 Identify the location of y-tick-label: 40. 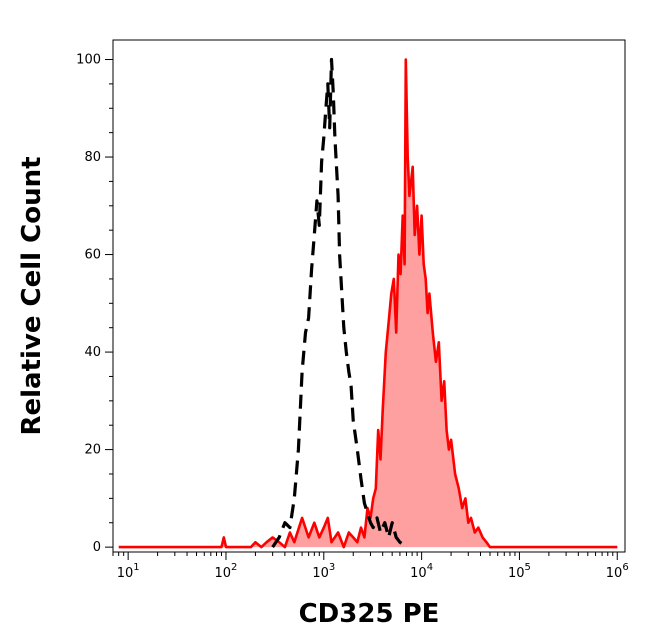
(92, 352).